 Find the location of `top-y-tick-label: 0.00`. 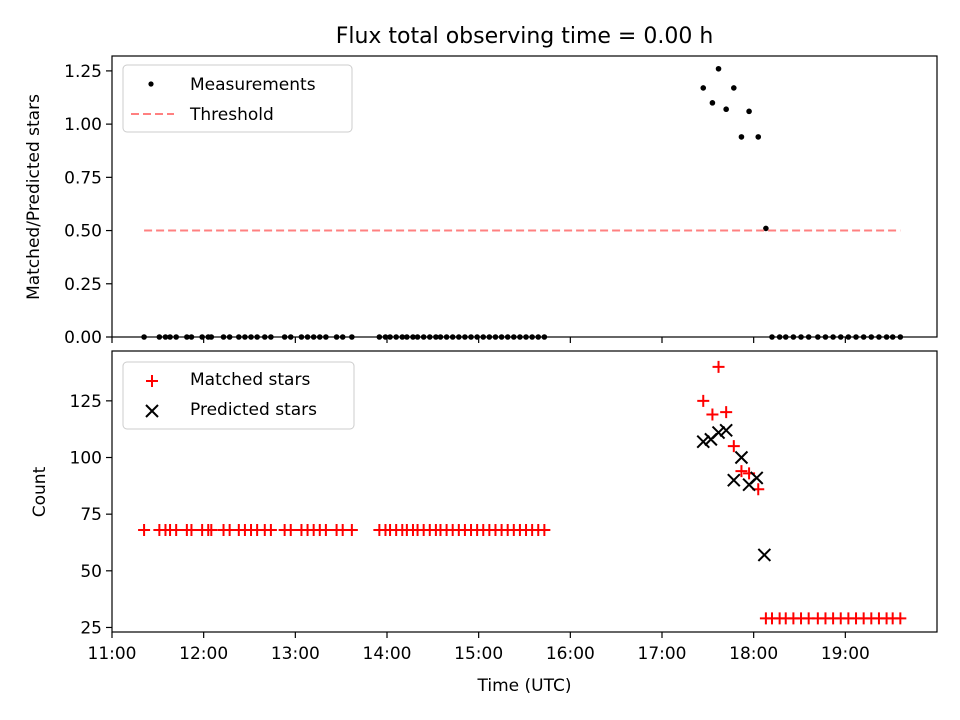

top-y-tick-label: 0.00 is located at coordinates (83, 338).